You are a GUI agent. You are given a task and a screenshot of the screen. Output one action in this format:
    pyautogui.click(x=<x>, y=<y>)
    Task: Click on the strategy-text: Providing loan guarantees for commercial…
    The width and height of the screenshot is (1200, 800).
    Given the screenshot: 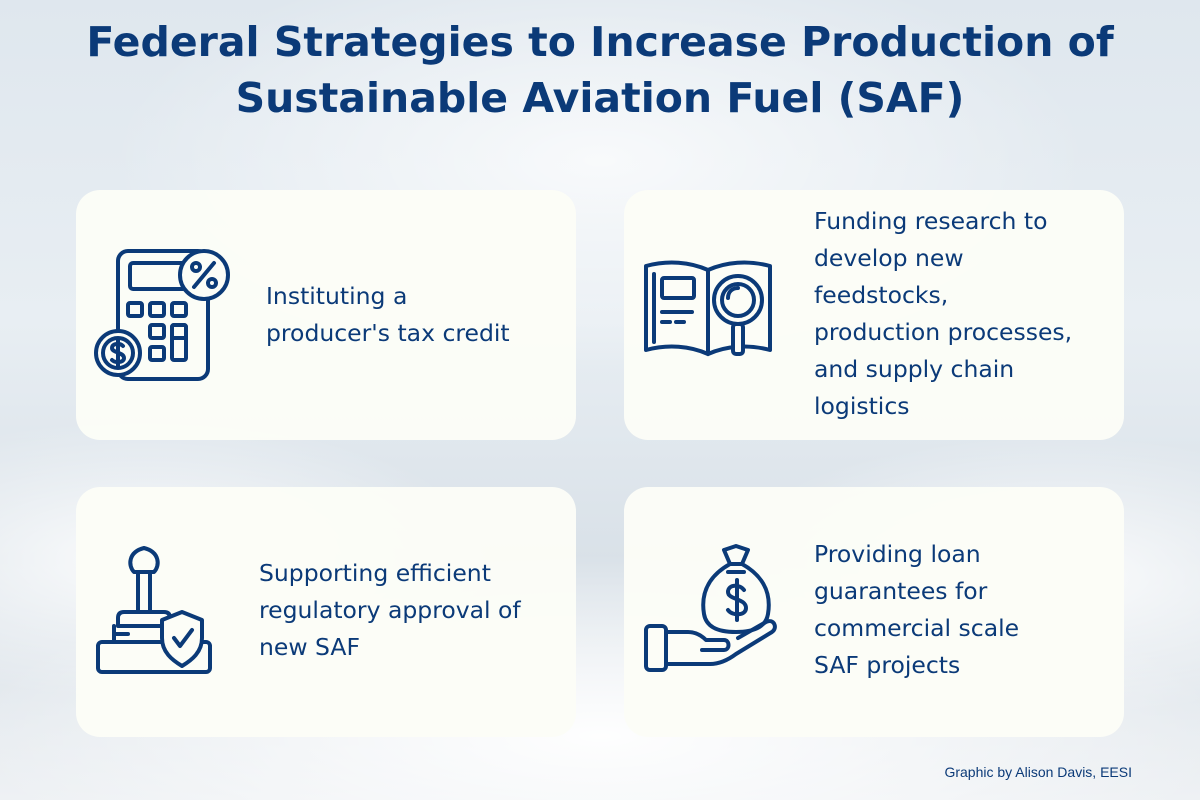 What is the action you would take?
    pyautogui.click(x=917, y=609)
    